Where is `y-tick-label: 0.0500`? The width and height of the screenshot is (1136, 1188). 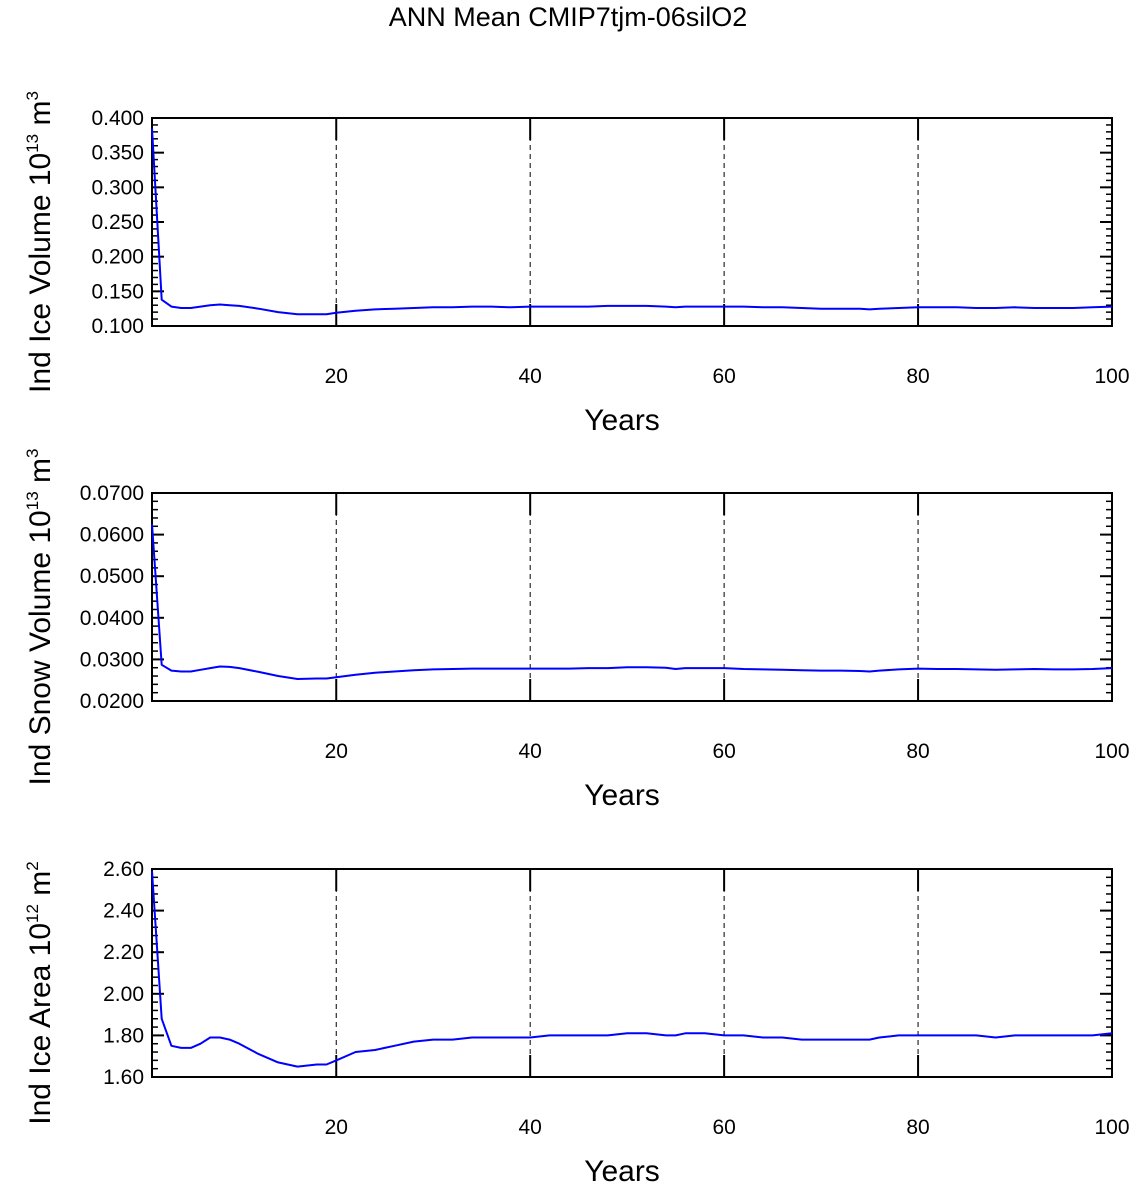
y-tick-label: 0.0500 is located at coordinates (112, 576).